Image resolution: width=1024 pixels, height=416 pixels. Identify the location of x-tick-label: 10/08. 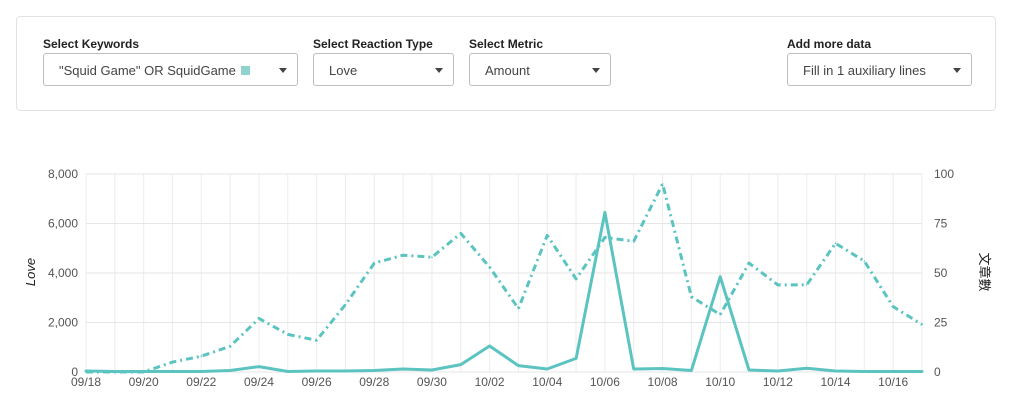
(663, 382).